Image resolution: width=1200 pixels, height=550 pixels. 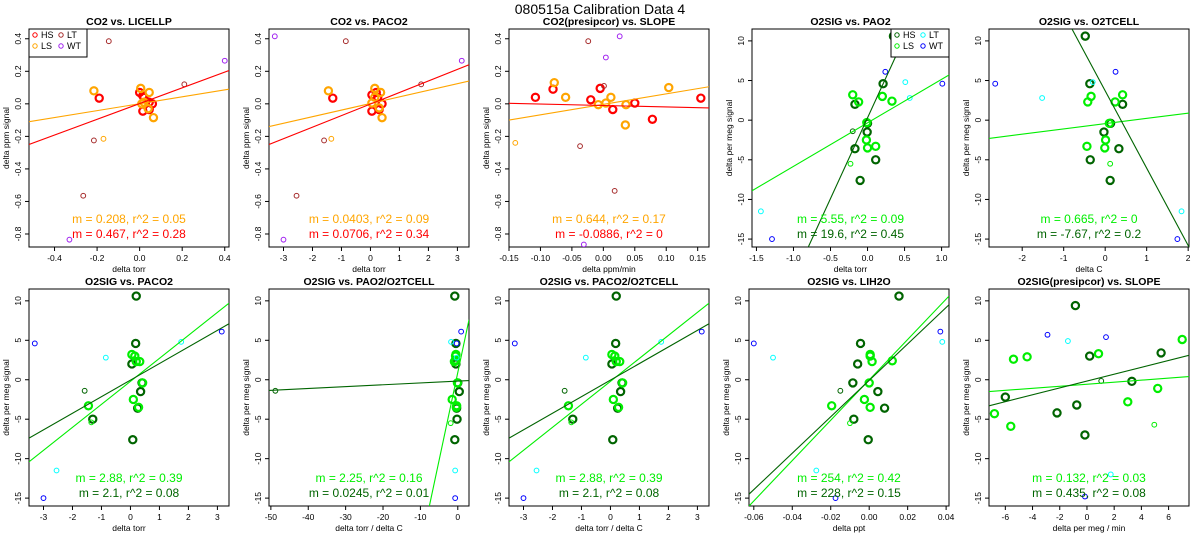 I want to click on x-tick-label: -0.4, so click(x=54, y=258).